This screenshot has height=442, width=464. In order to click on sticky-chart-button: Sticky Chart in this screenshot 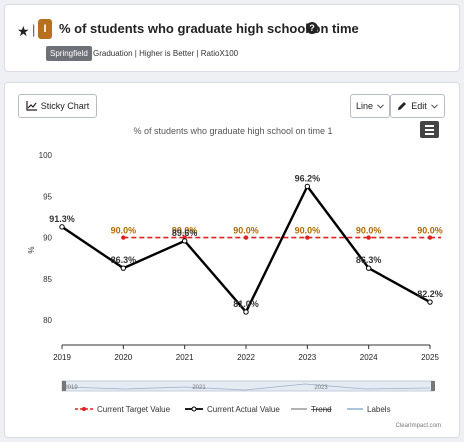, I will do `click(57, 106)`.